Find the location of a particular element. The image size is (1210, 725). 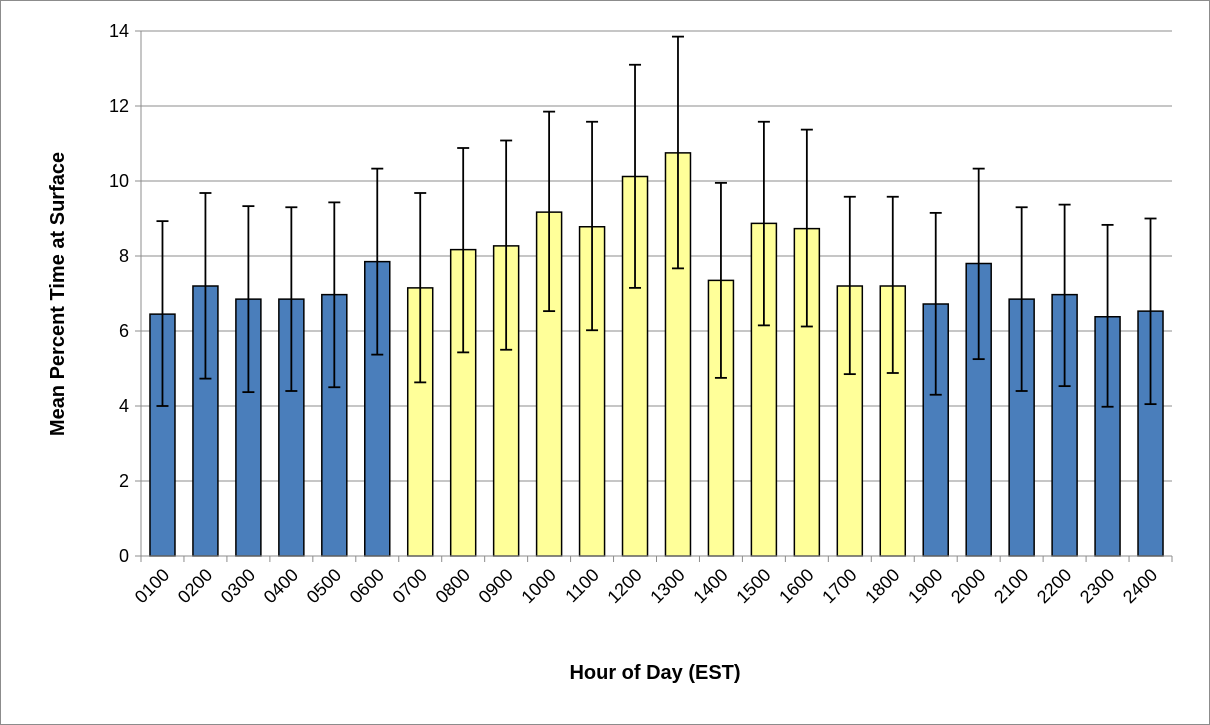

x-tick-label: 1500 is located at coordinates (753, 586).